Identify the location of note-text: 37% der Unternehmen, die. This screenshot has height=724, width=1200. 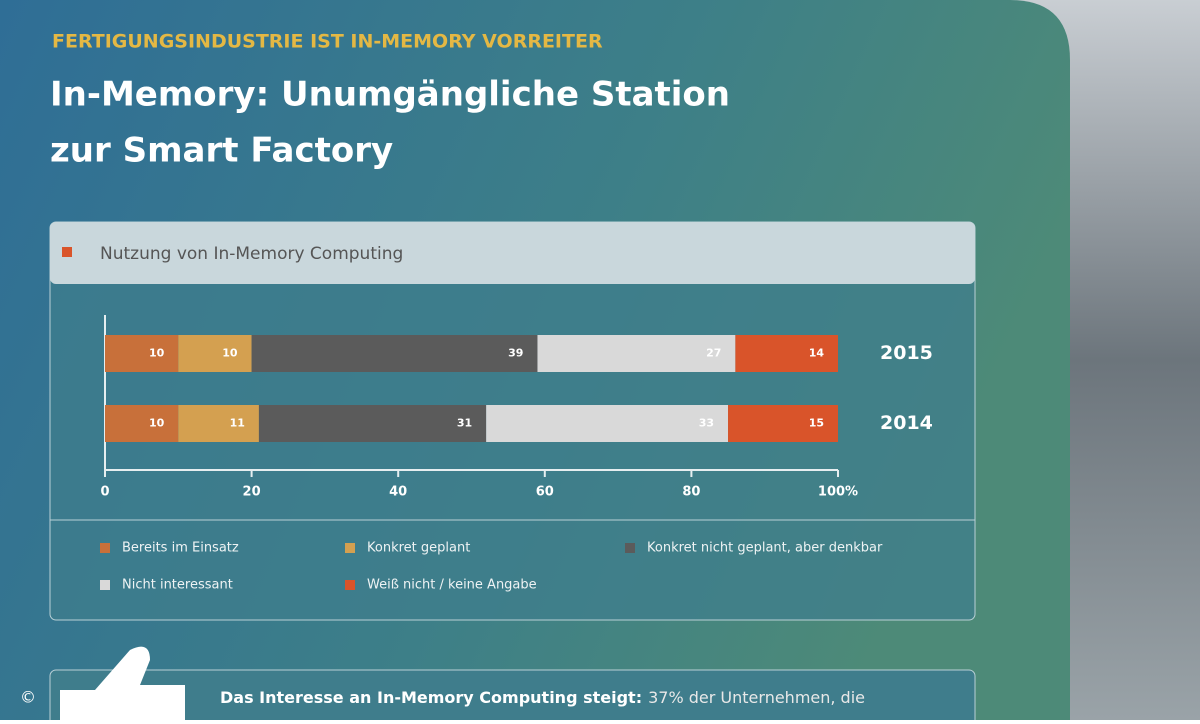
(756, 697).